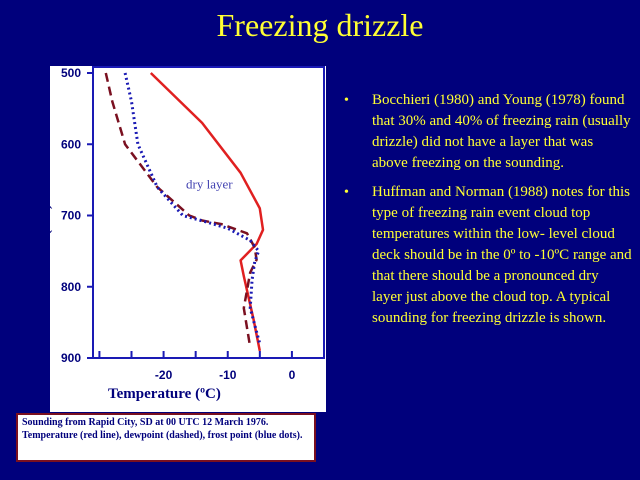 The height and width of the screenshot is (480, 640). What do you see at coordinates (71, 73) in the screenshot?
I see `y-tick-label: 500` at bounding box center [71, 73].